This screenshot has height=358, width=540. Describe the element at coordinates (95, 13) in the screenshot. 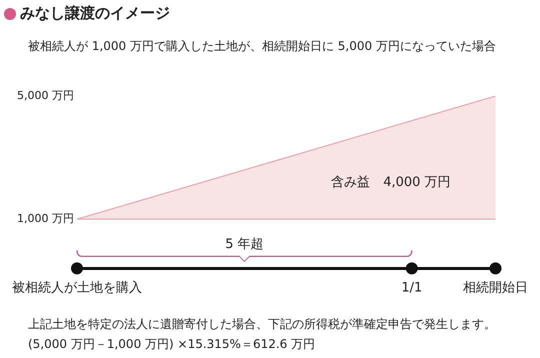

I see `chart-title: みなし譲渡のイメージ` at that location.